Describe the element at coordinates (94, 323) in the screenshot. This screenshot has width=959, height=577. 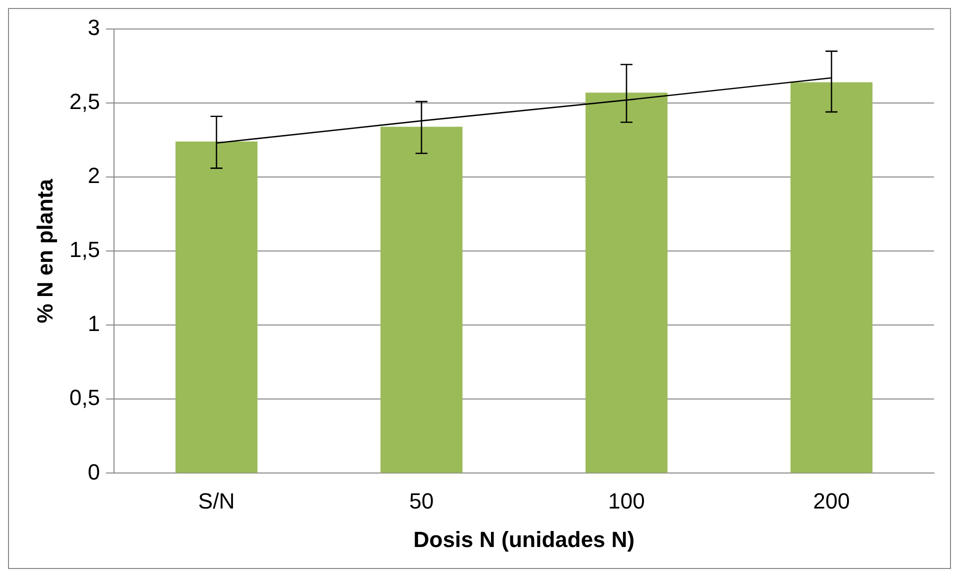
I see `y-tick-label: 1` at that location.